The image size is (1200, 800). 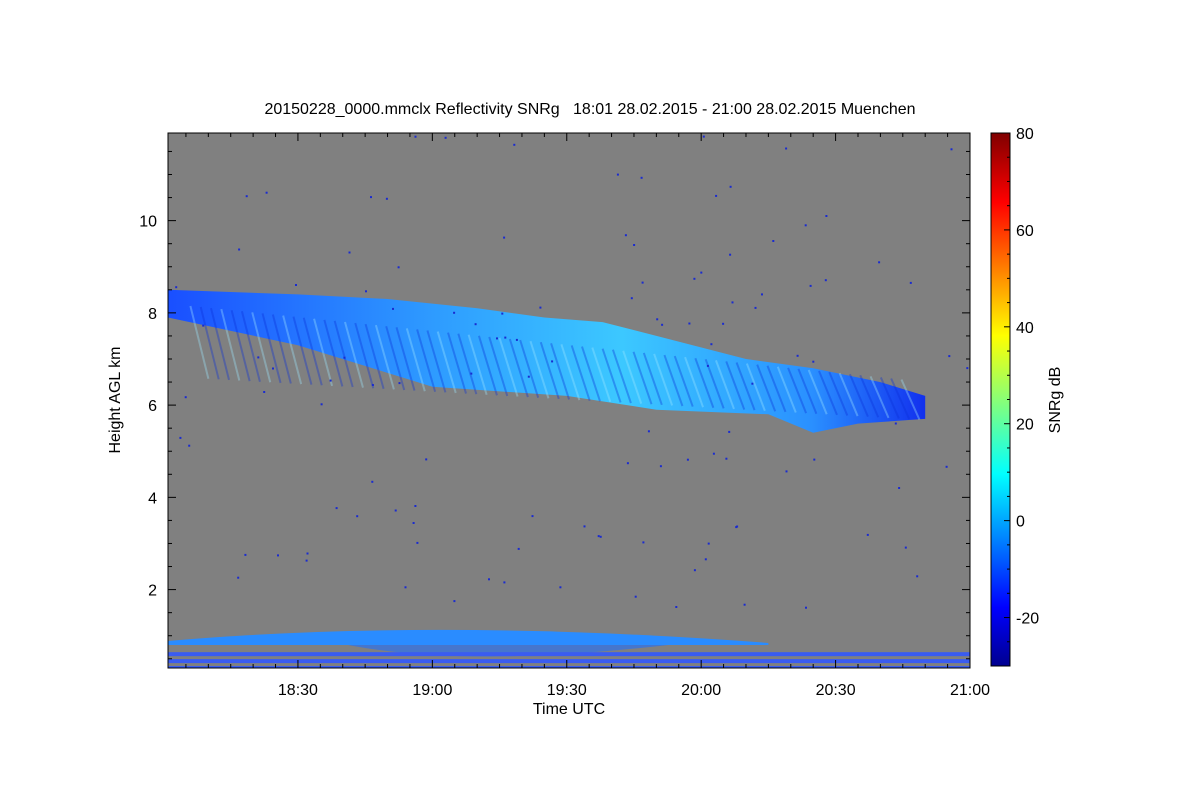 I want to click on cloud-layer-upper, so click(x=547, y=361).